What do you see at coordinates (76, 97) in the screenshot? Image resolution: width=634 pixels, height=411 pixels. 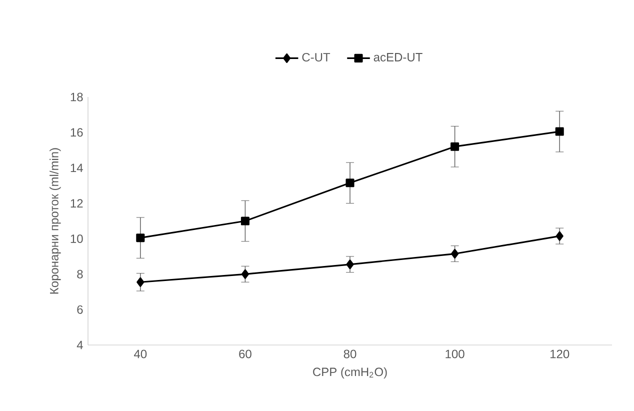 I see `y-tick-label: 18` at bounding box center [76, 97].